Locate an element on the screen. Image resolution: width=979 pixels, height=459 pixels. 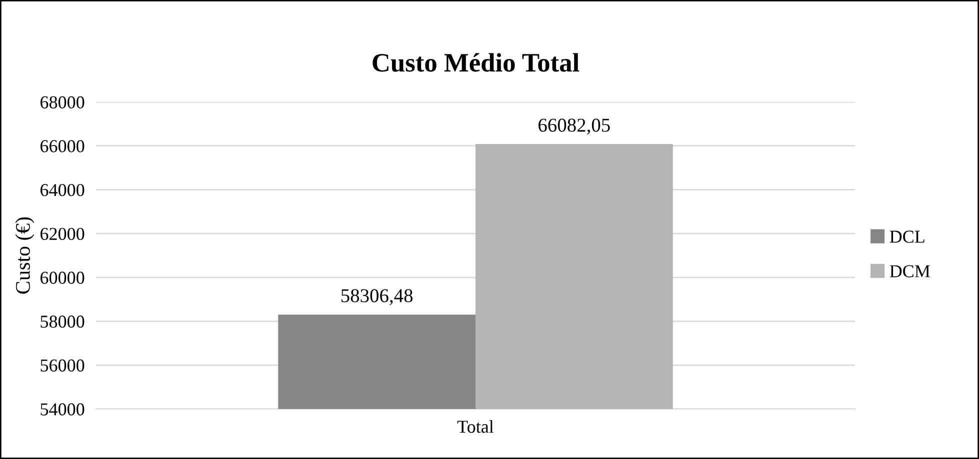
y-tick-label: 56000 is located at coordinates (62, 365).